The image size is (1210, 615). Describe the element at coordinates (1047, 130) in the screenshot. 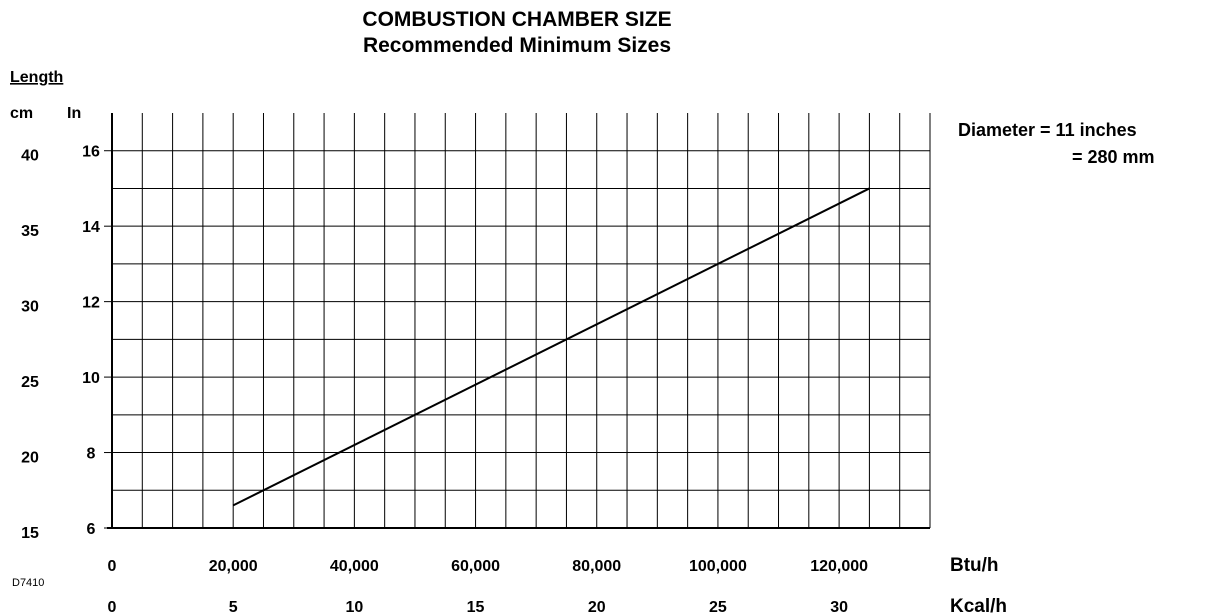

I see `diameter-note-line1: Diameter = 11 inches` at that location.